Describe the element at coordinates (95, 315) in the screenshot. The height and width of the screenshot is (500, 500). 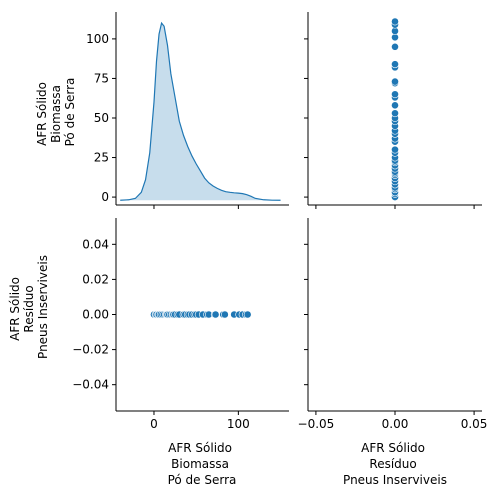
I see `panel-bl-ytick-label: 0.00` at that location.